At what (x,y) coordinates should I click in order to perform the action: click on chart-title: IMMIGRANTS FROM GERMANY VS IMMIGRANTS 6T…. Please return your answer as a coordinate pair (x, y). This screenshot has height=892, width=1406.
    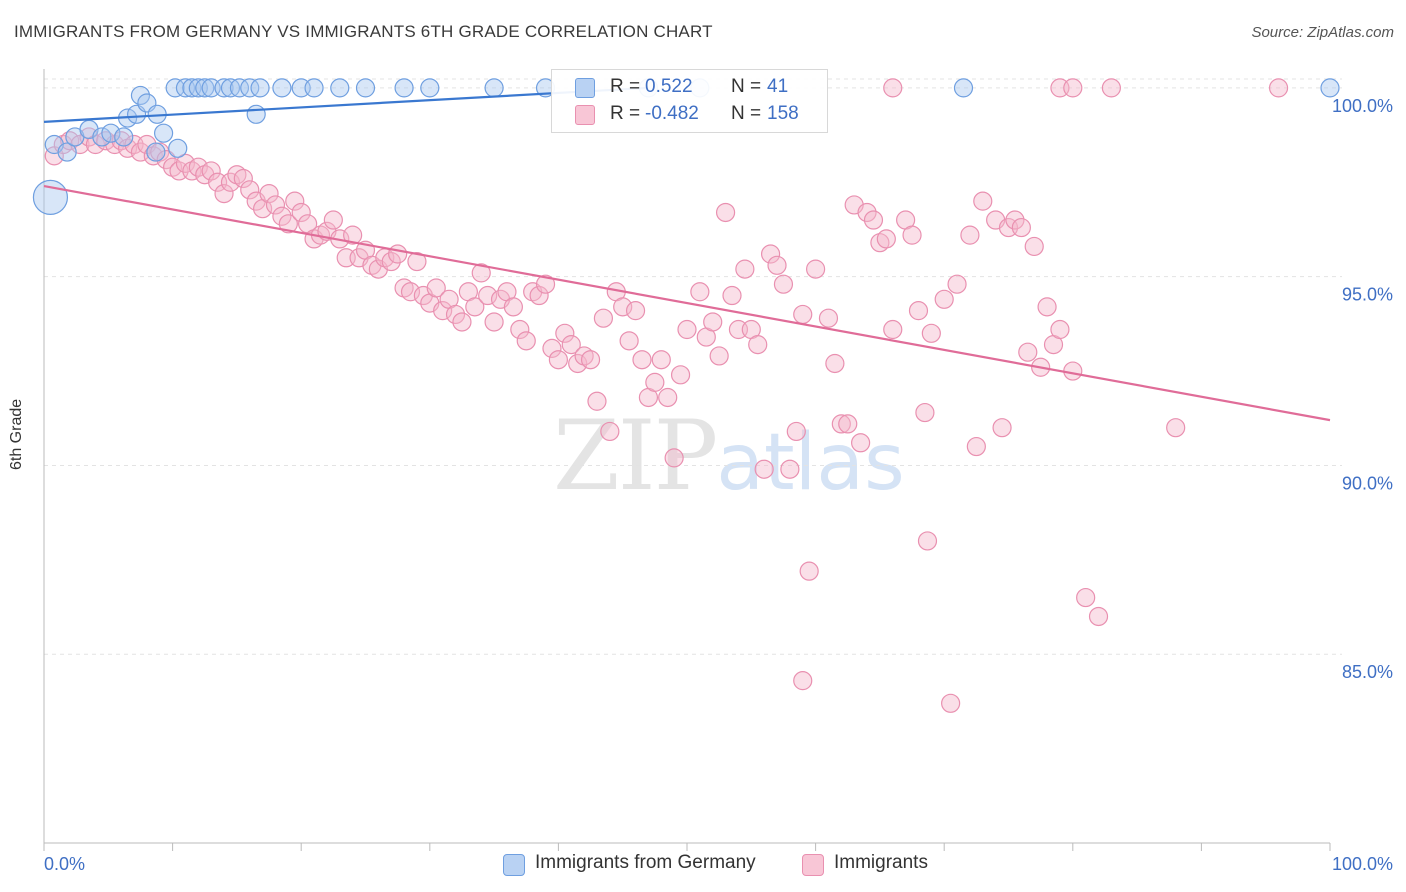
    Looking at the image, I should click on (363, 31).